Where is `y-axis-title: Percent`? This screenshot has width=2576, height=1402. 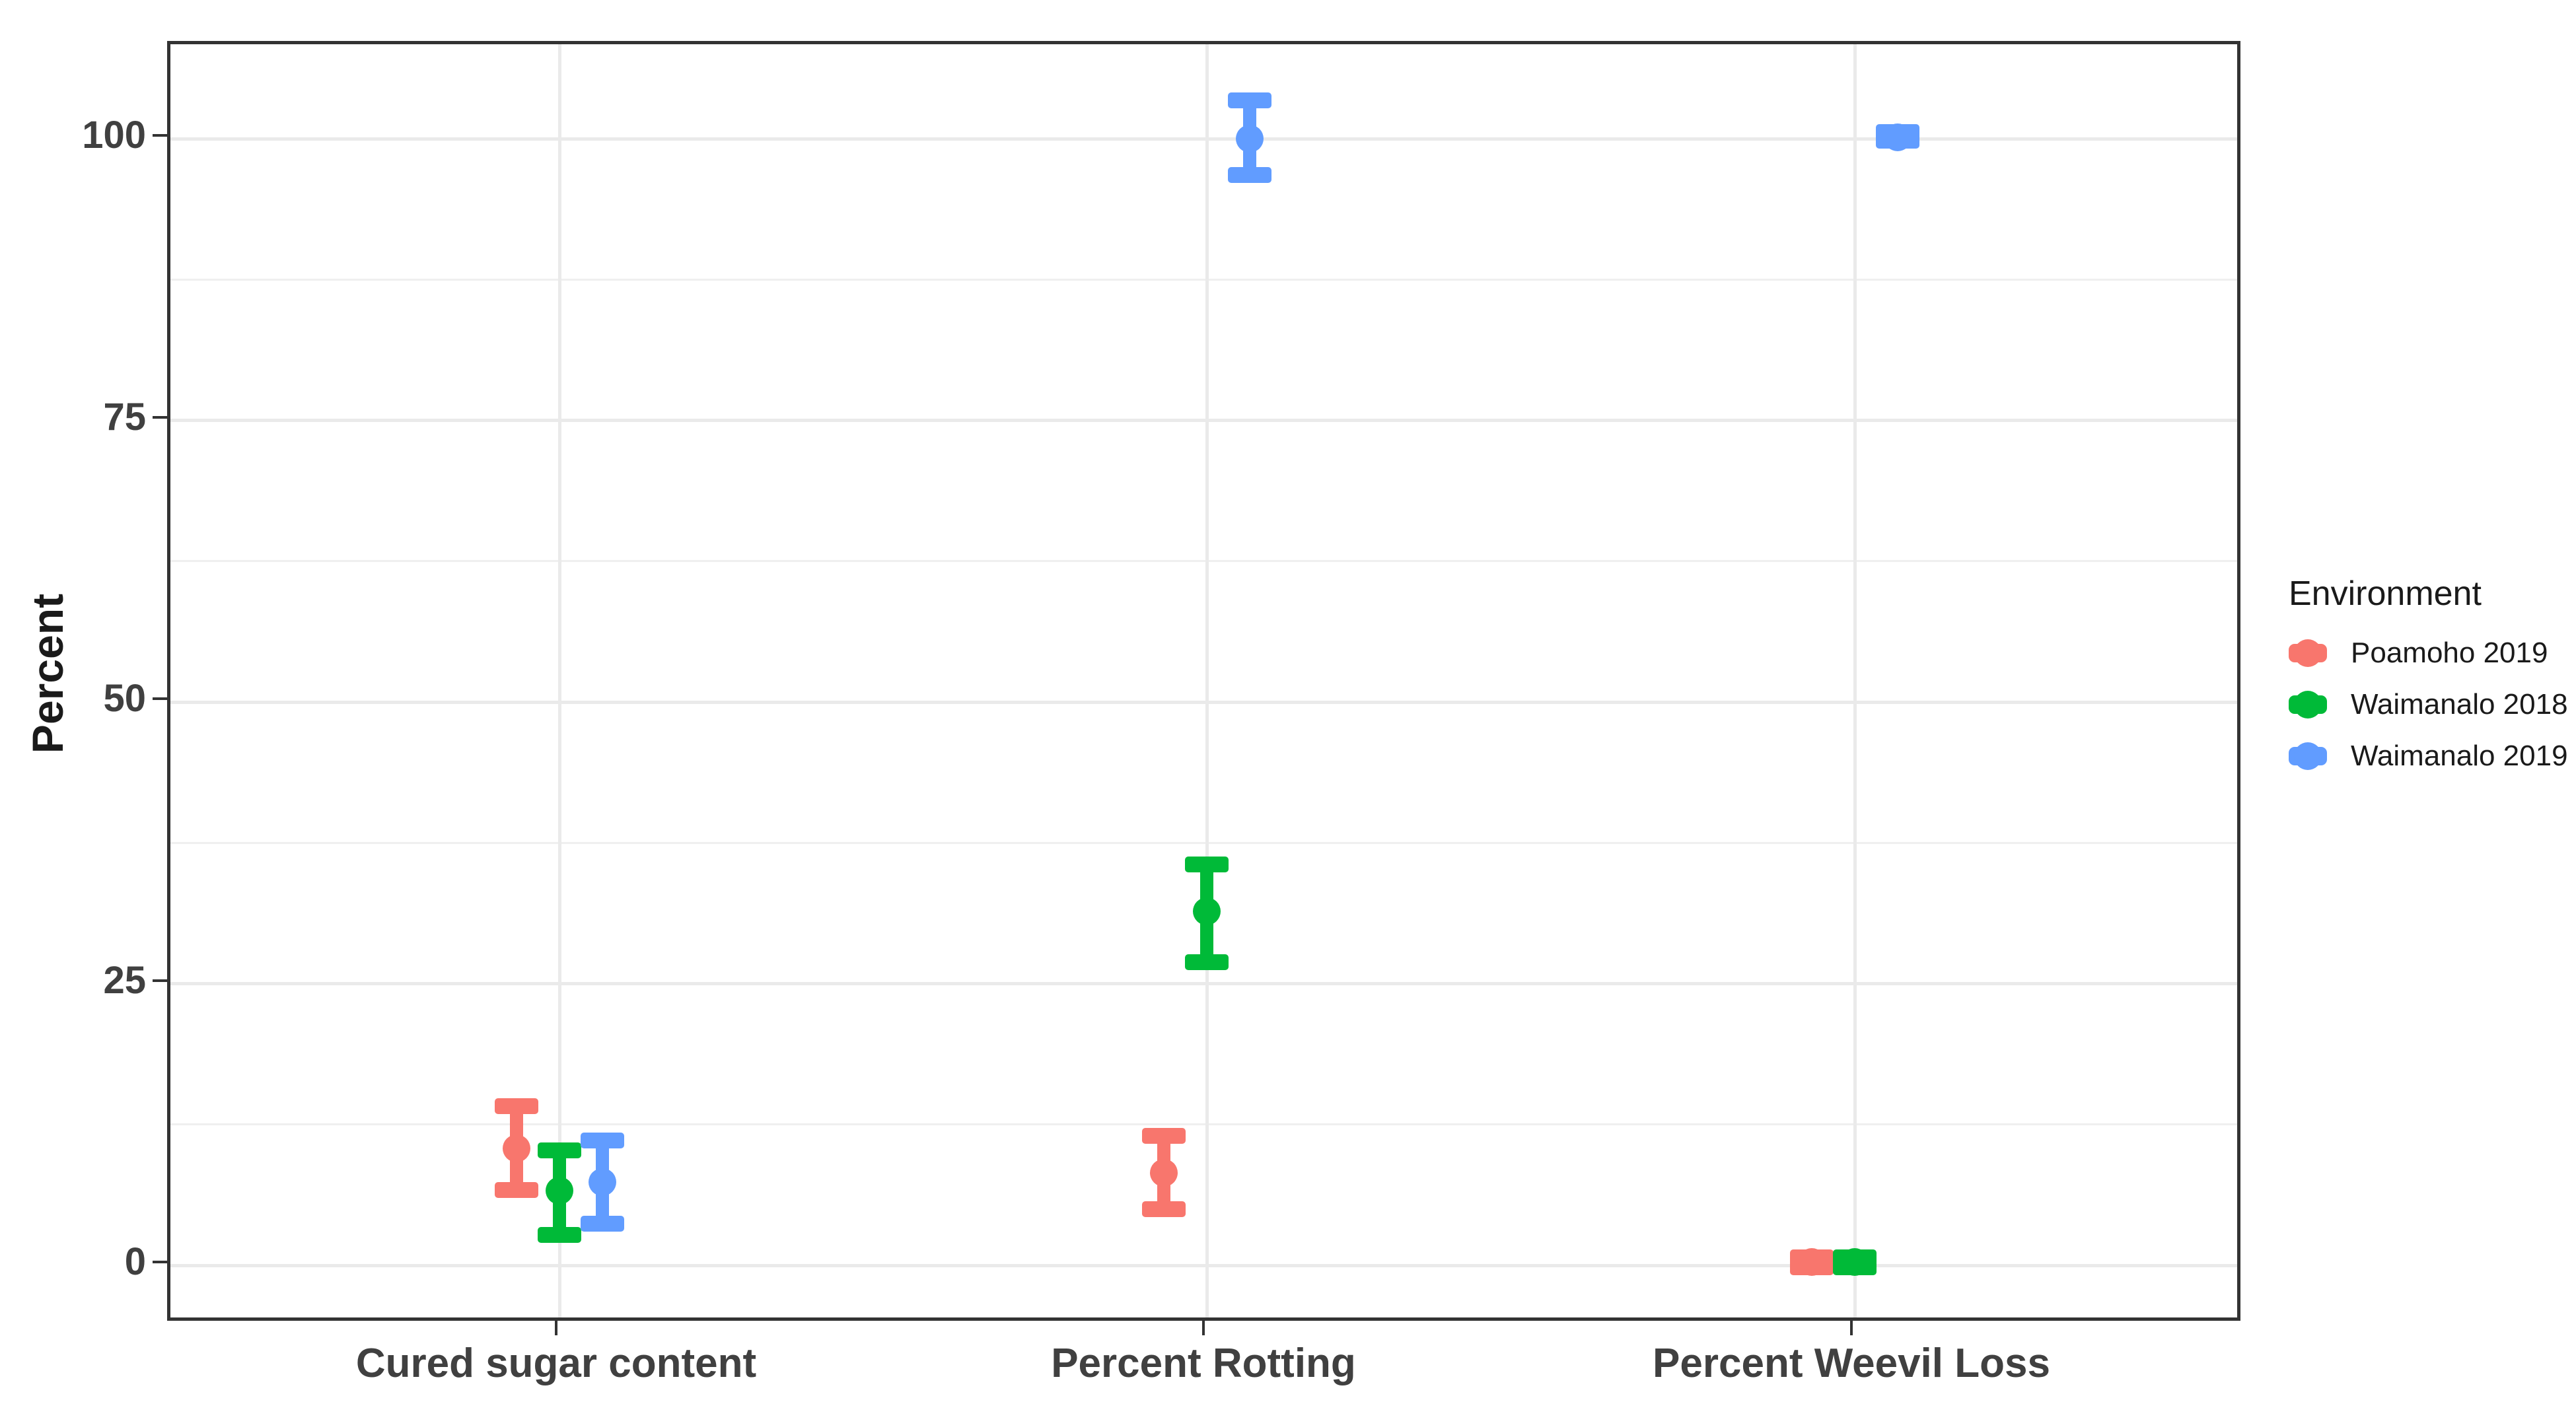
y-axis-title: Percent is located at coordinates (48, 673).